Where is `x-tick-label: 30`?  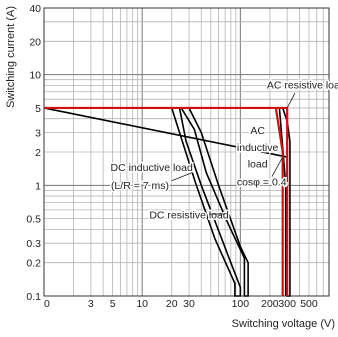 x-tick-label: 30 is located at coordinates (189, 304).